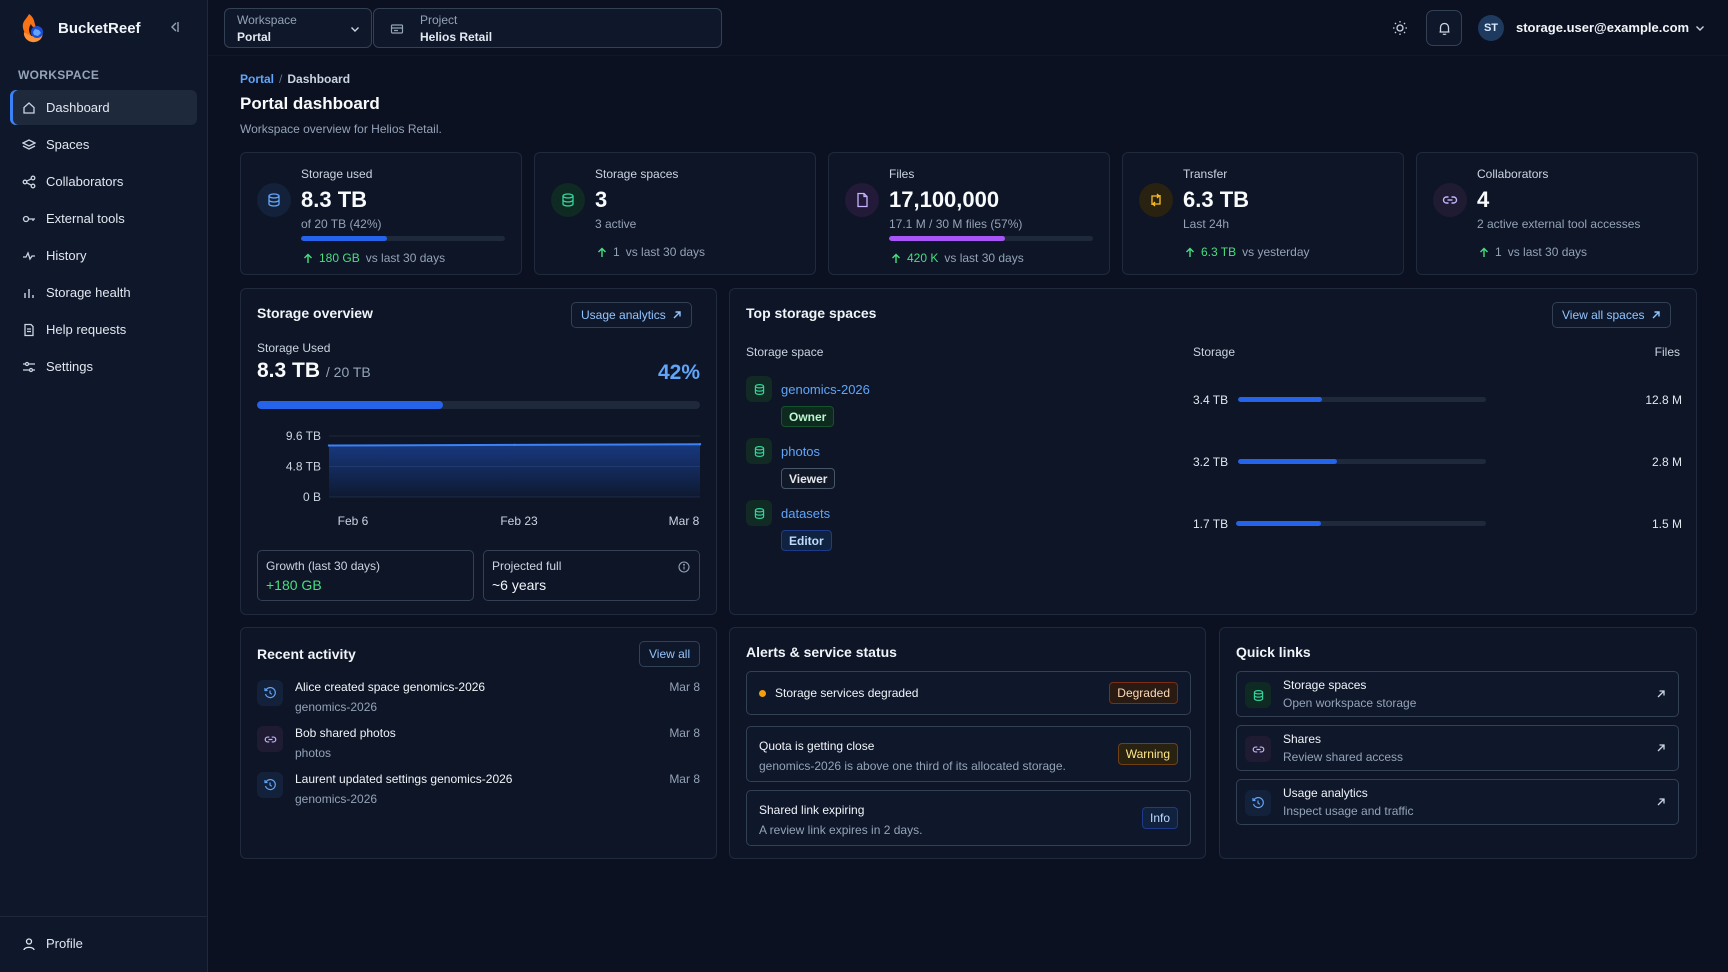  Describe the element at coordinates (1211, 462) in the screenshot. I see `space-size: 3.2 TB` at that location.